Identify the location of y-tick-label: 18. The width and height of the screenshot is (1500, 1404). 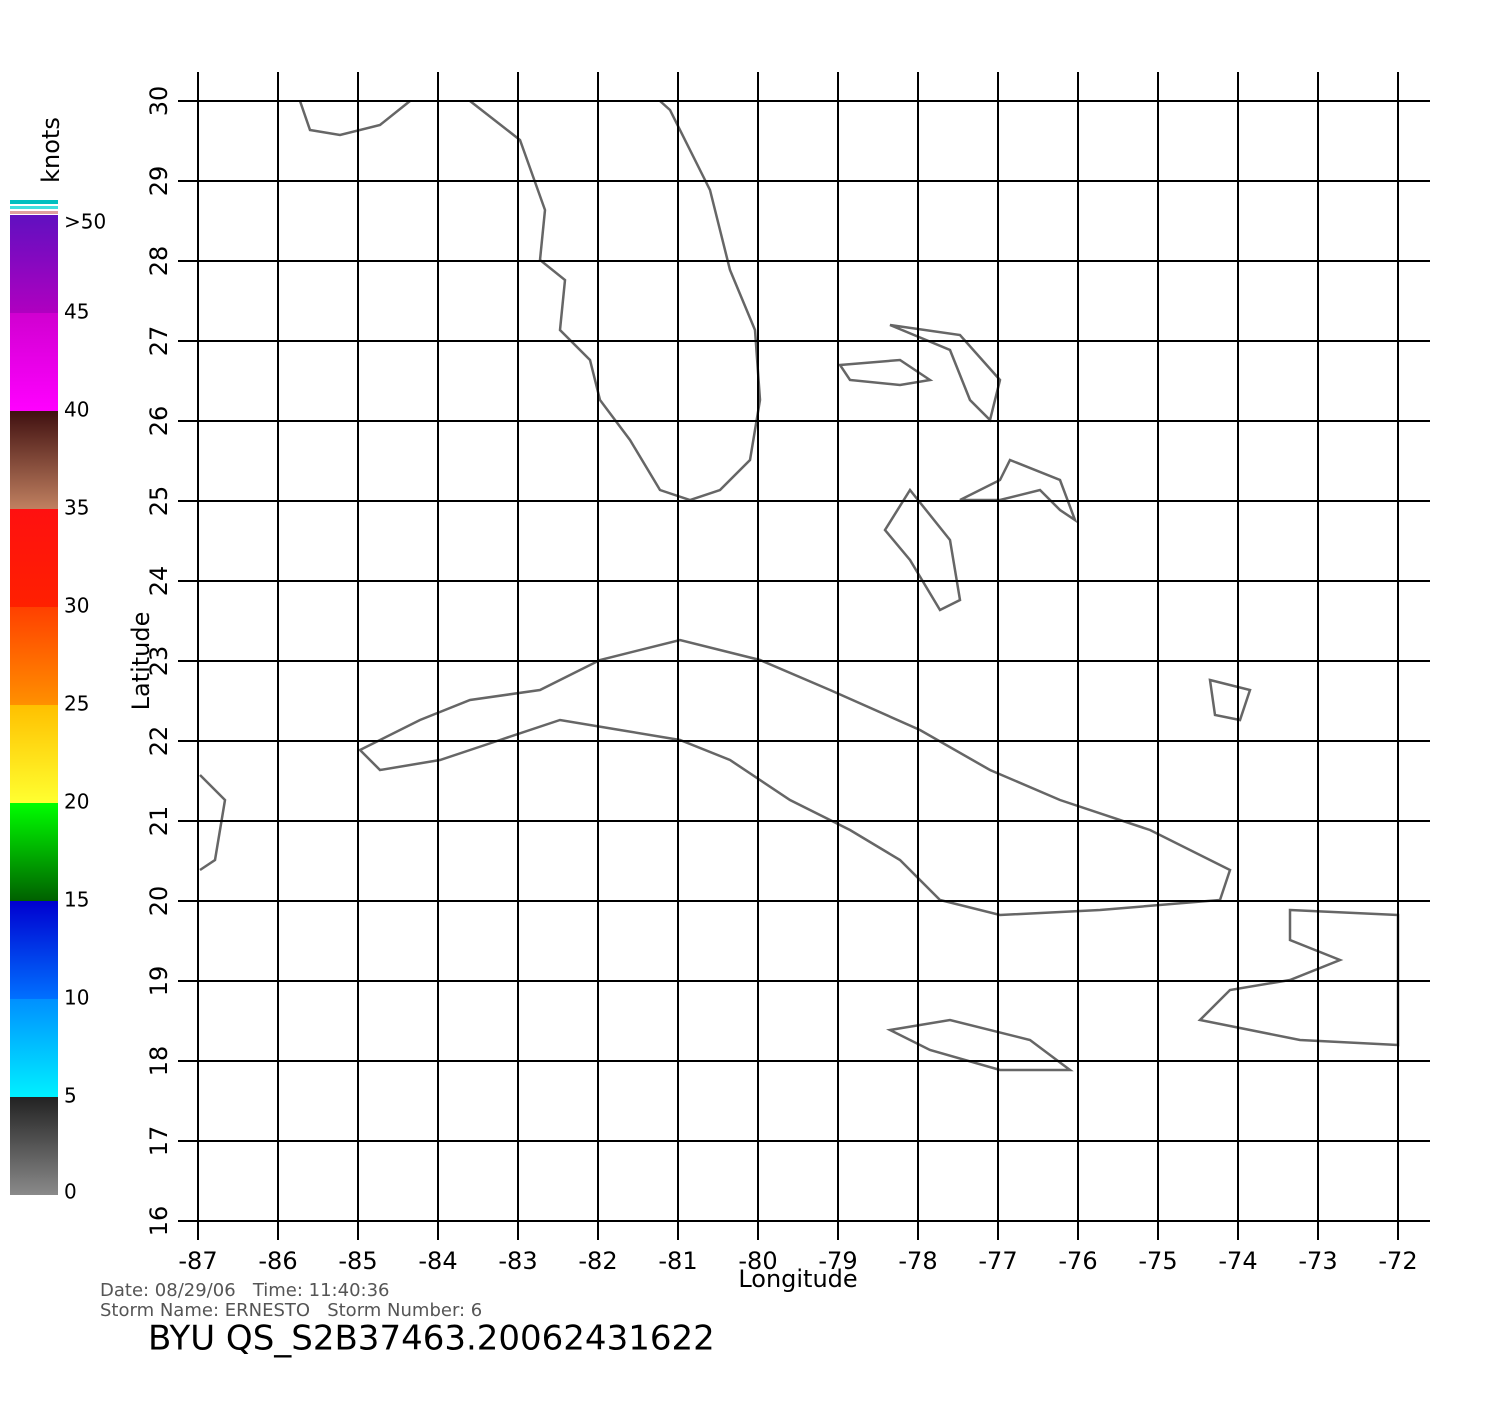
(159, 1061).